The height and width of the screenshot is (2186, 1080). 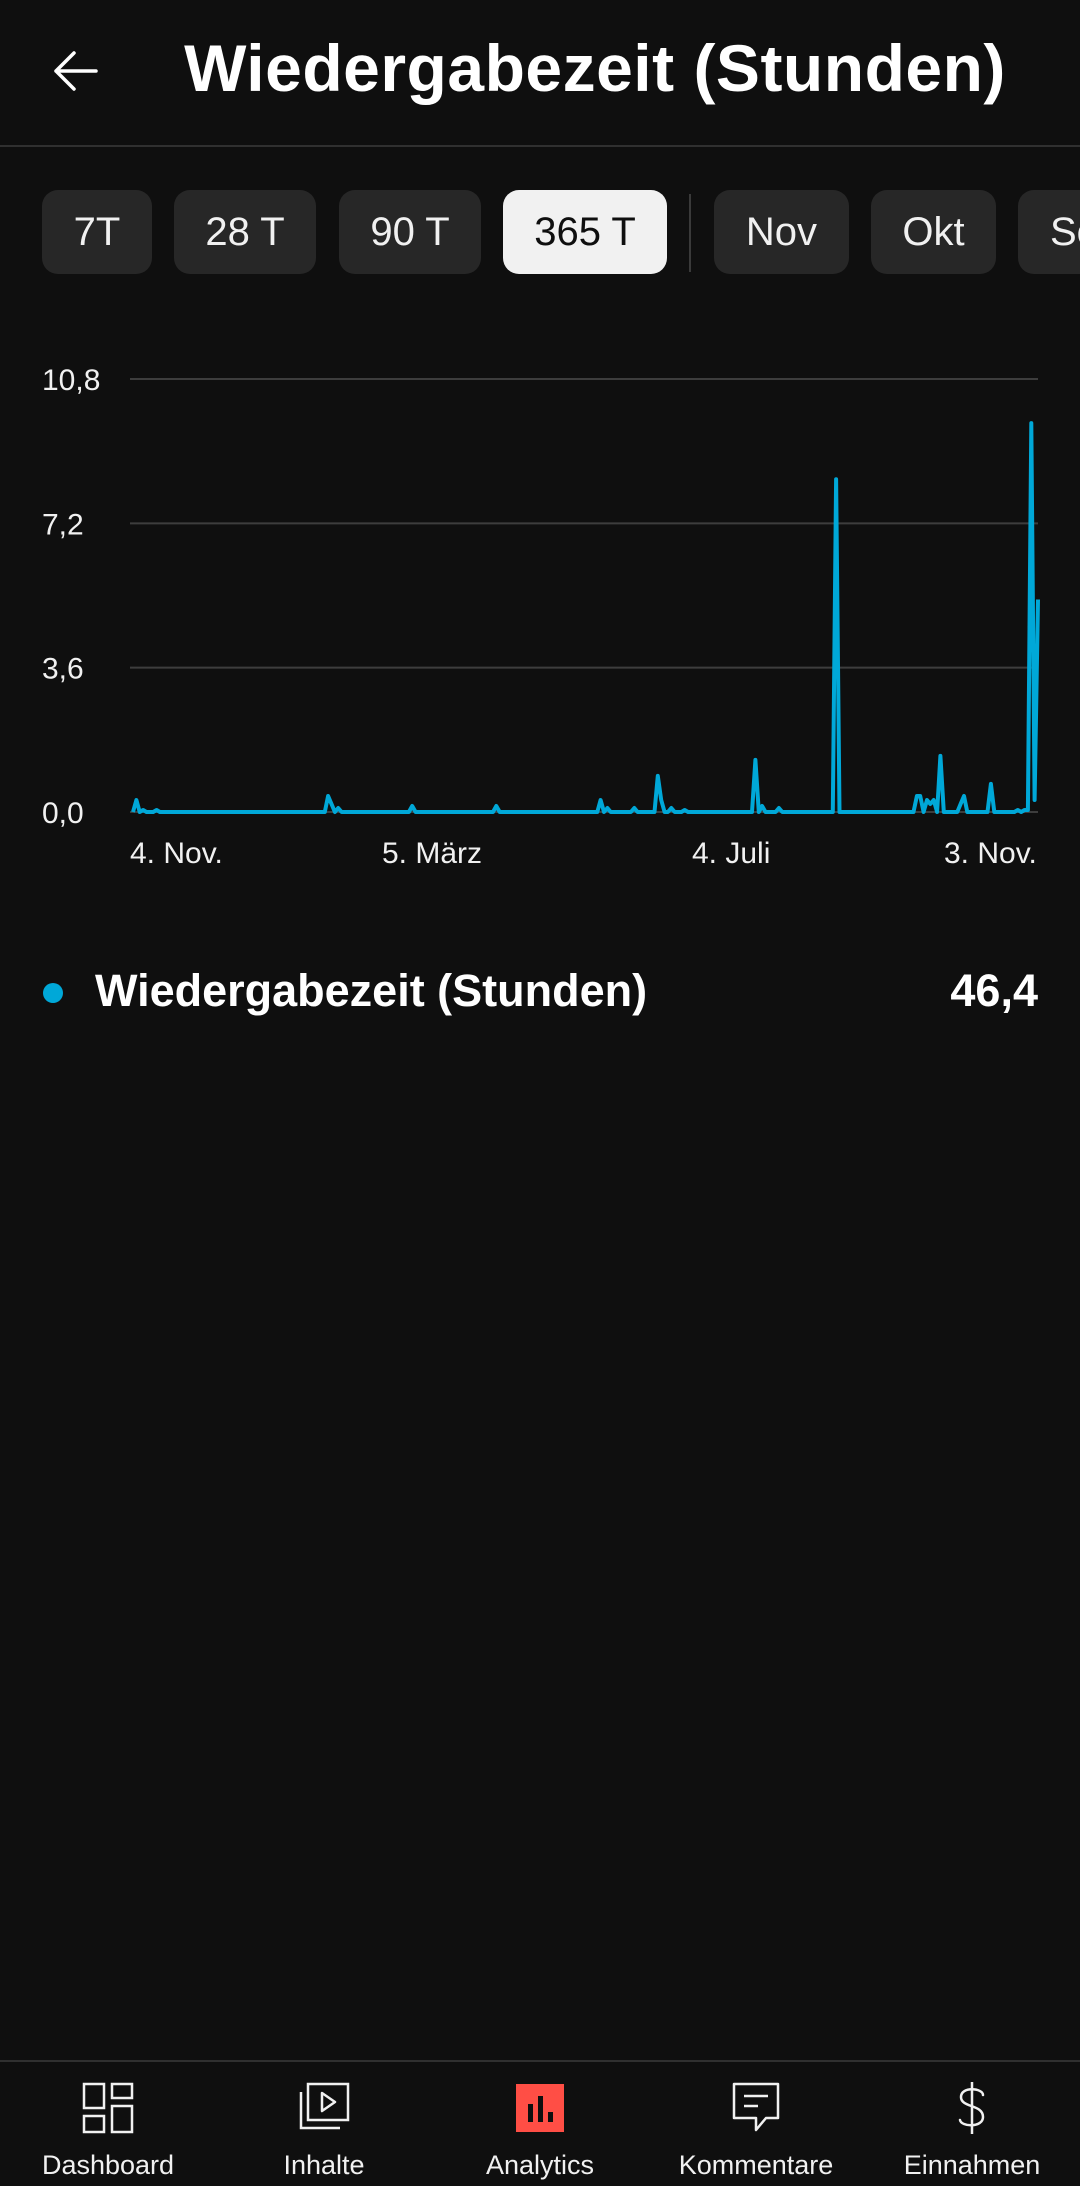 I want to click on period-chips: 7T 28 T 90 T 365 T Nov Okt Se, so click(x=540, y=233).